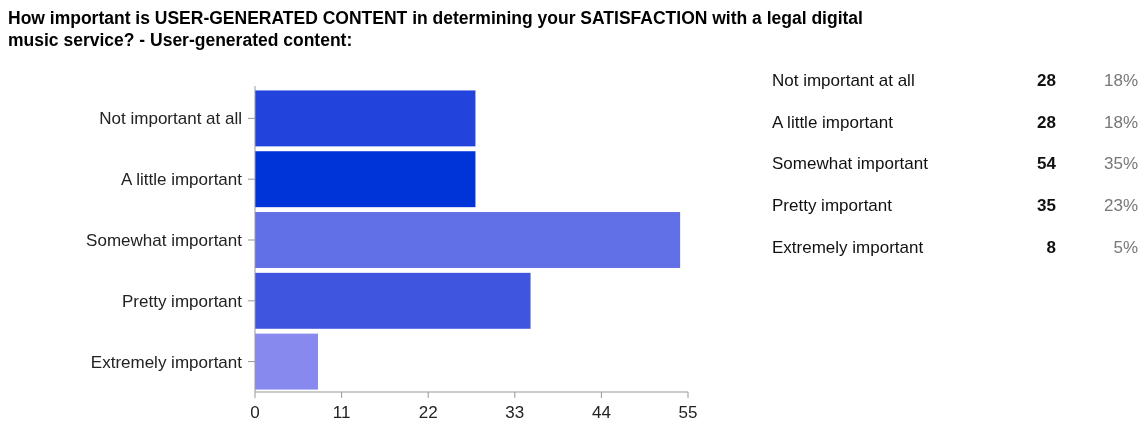  Describe the element at coordinates (515, 412) in the screenshot. I see `x-tick-label: 33` at that location.